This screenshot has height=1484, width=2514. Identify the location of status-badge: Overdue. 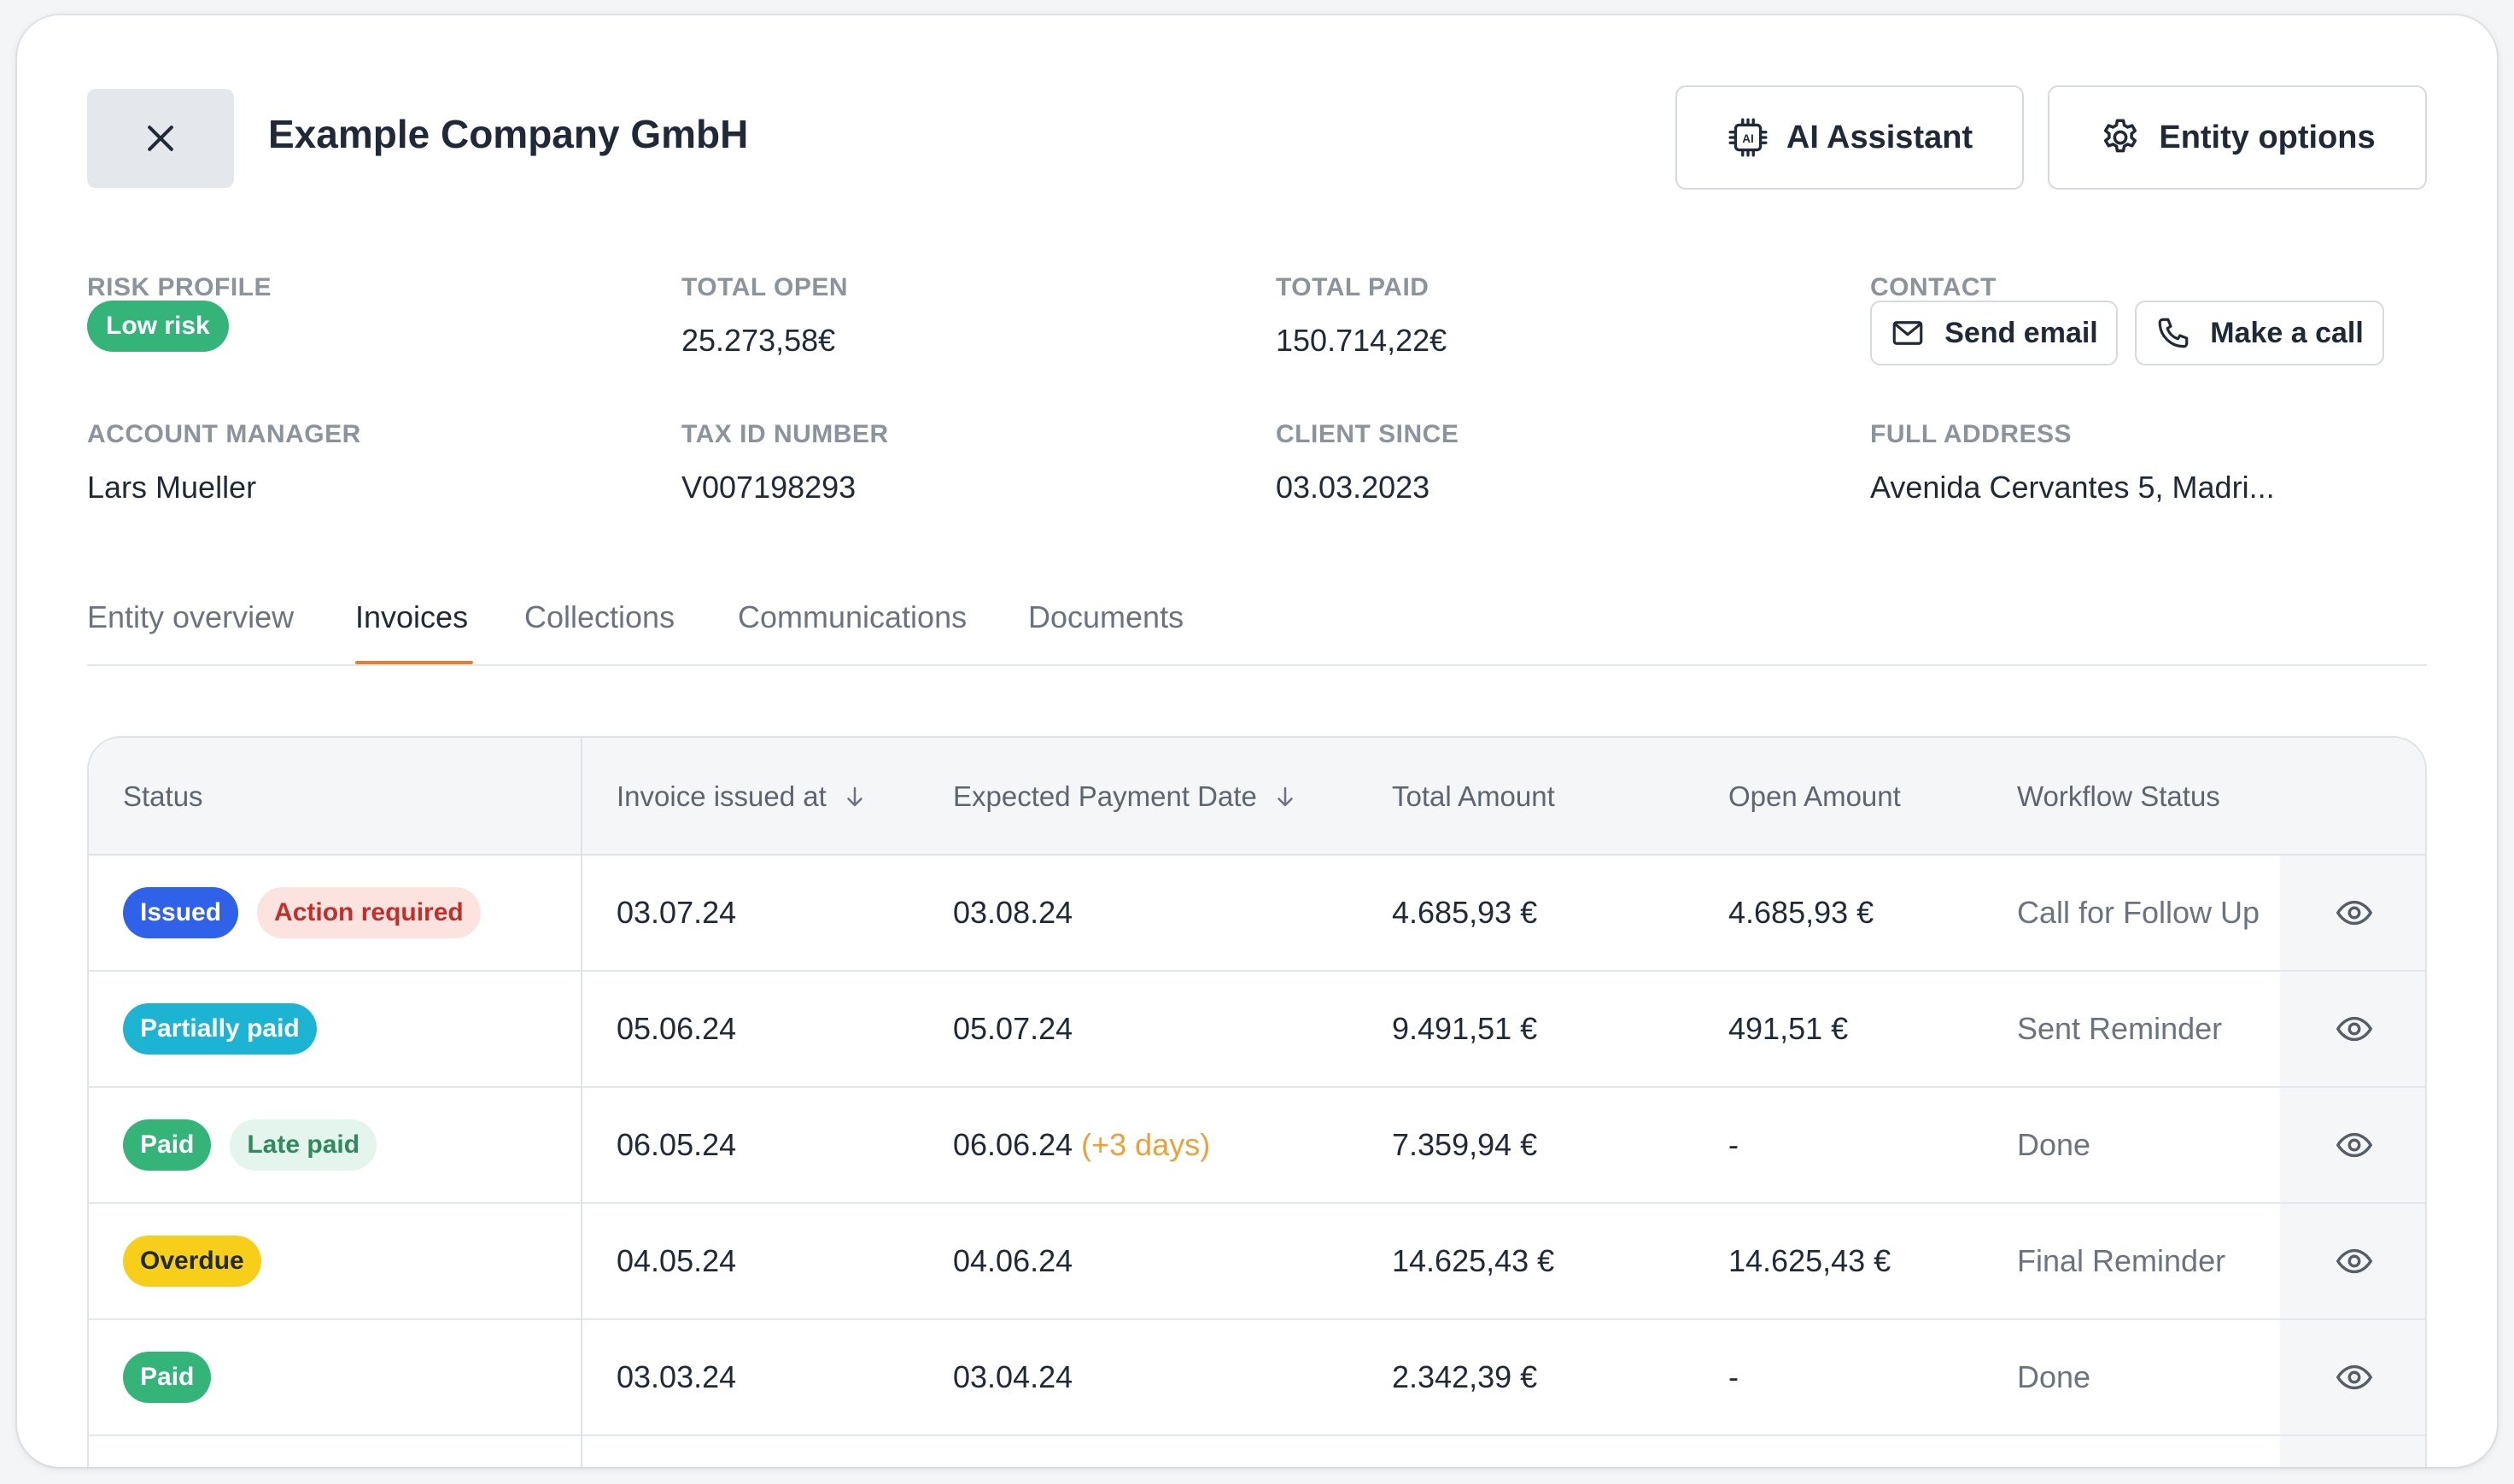
(192, 1261).